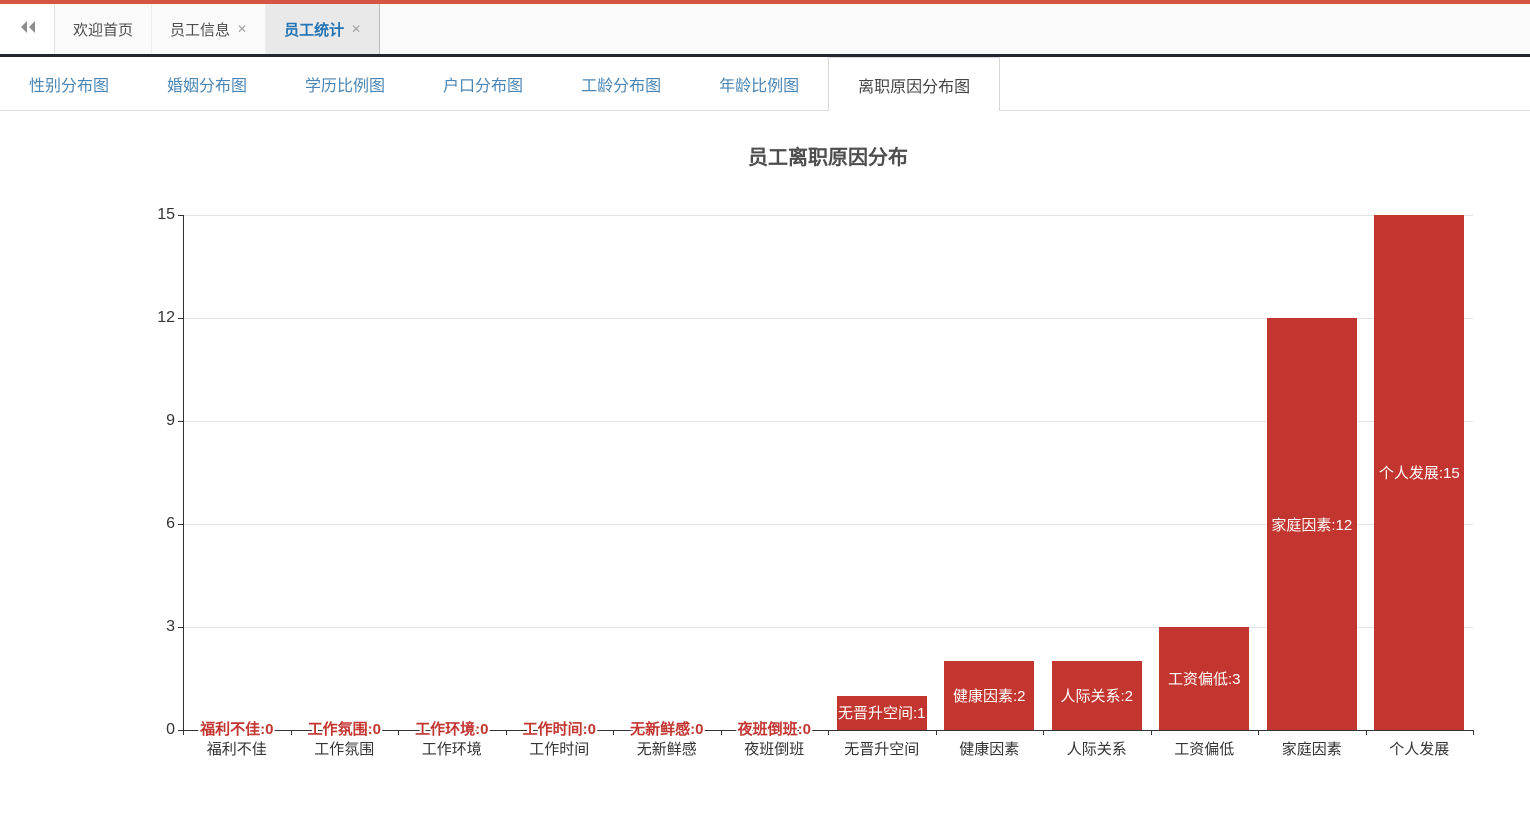 This screenshot has width=1530, height=837. What do you see at coordinates (1419, 749) in the screenshot?
I see `x-axis-label-11: 个人发展` at bounding box center [1419, 749].